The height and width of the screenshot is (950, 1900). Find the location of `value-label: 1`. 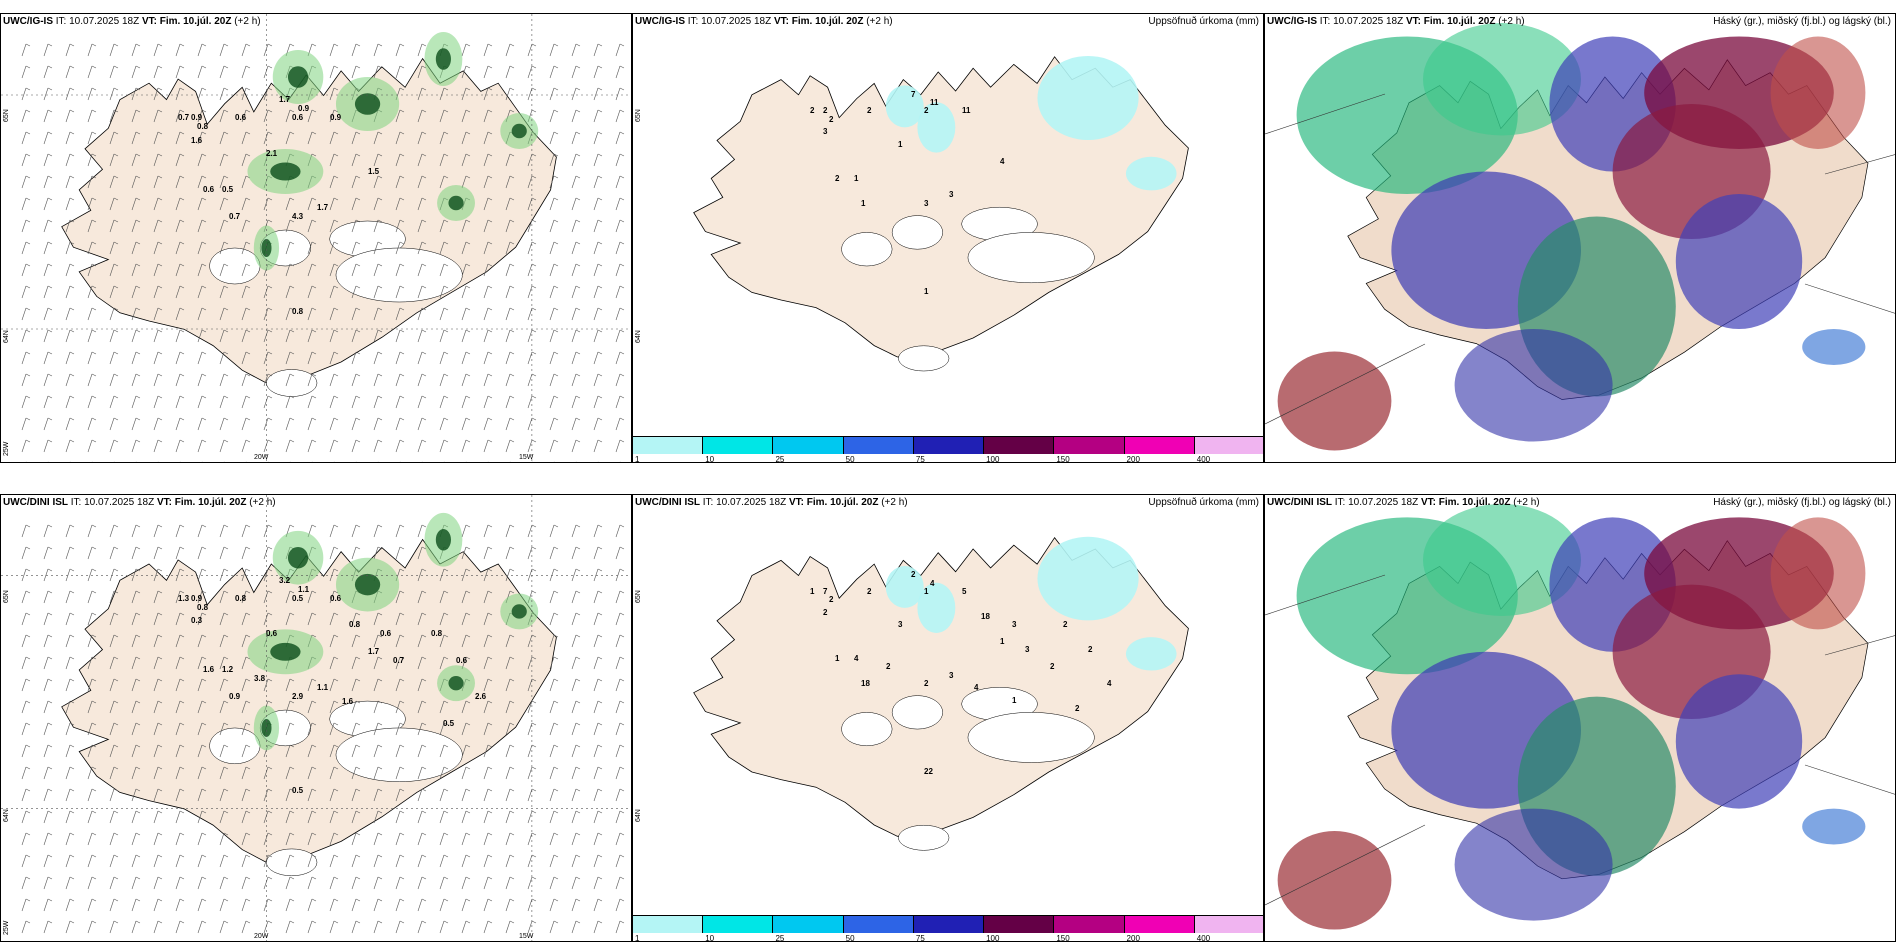

value-label: 1 is located at coordinates (926, 591).